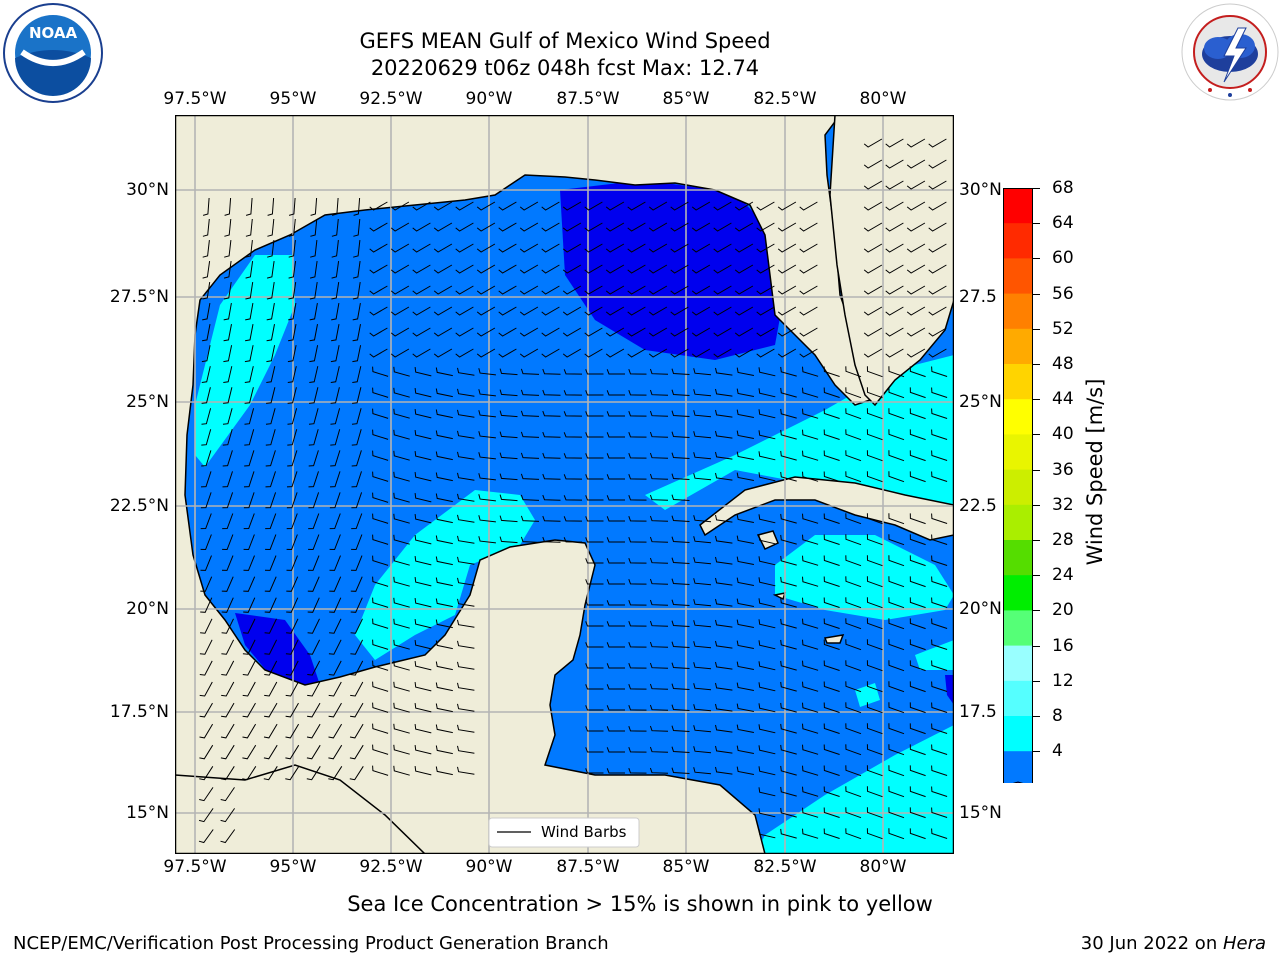 The height and width of the screenshot is (960, 1280). Describe the element at coordinates (785, 867) in the screenshot. I see `lon-tick-bottom: 82.5°W` at that location.